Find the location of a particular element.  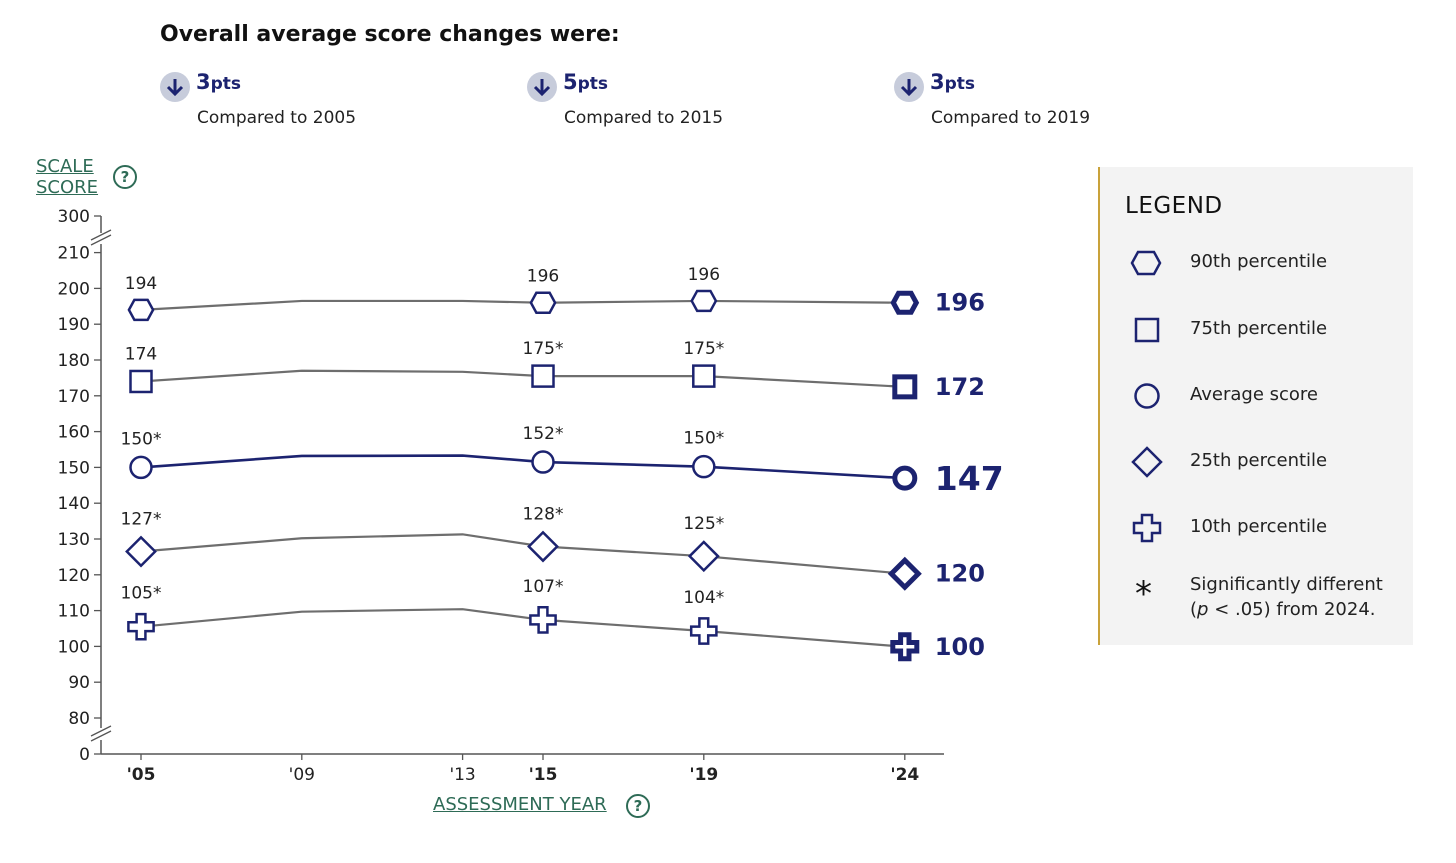

series-line-circle is located at coordinates (522, 467).